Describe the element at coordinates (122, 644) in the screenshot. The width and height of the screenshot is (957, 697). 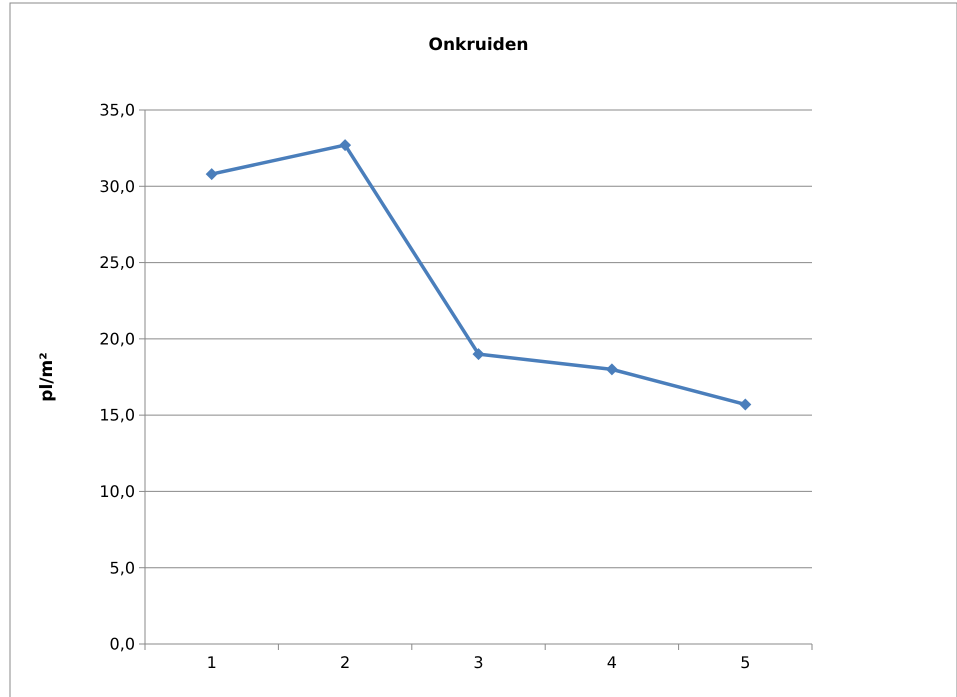
I see `y-tick-label: 0,0` at that location.